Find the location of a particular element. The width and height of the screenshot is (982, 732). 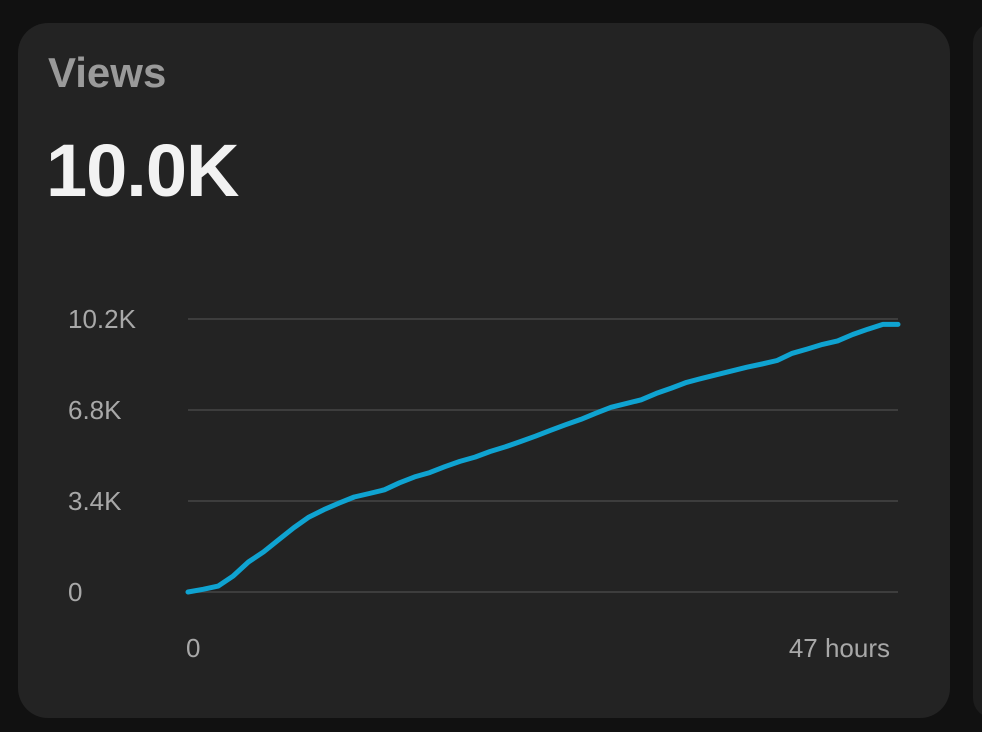

y-tick-label: 3.4K is located at coordinates (95, 501).